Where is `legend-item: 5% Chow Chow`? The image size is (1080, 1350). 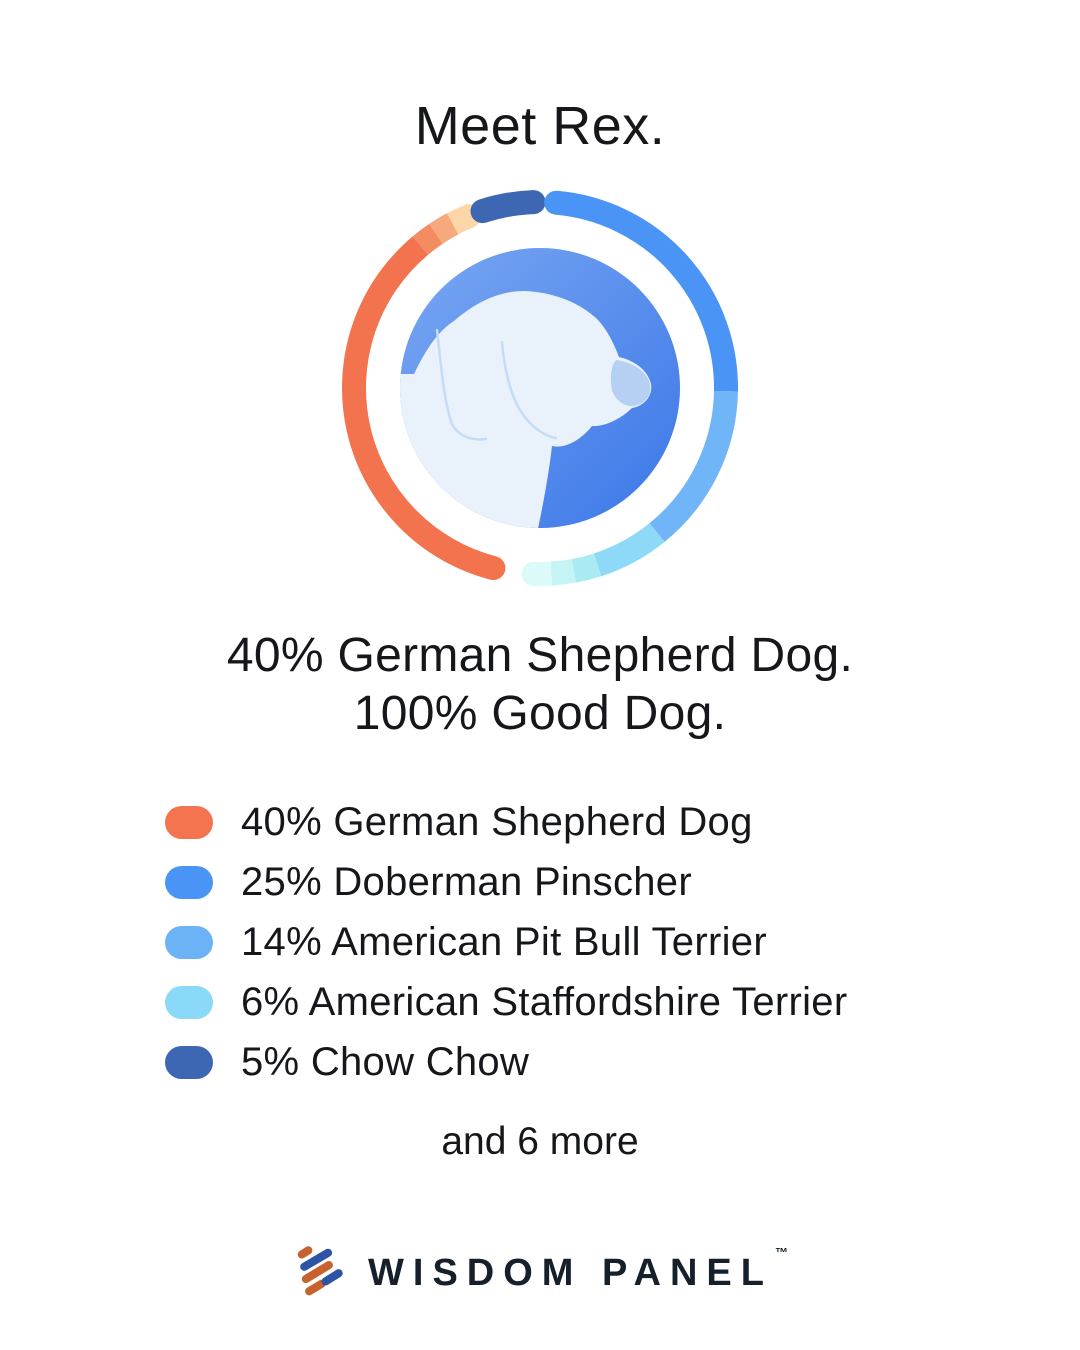
legend-item: 5% Chow Chow is located at coordinates (506, 1062).